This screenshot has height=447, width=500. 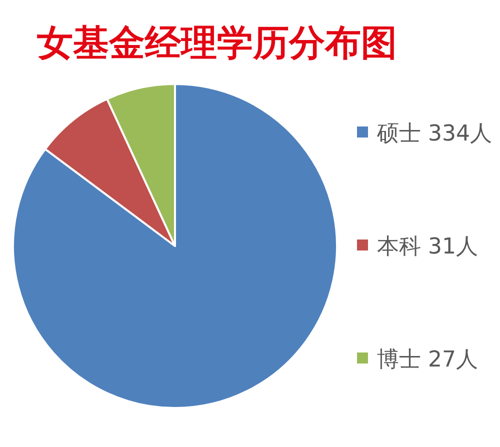 What do you see at coordinates (217, 43) in the screenshot?
I see `title: 女基金经理学历分布图` at bounding box center [217, 43].